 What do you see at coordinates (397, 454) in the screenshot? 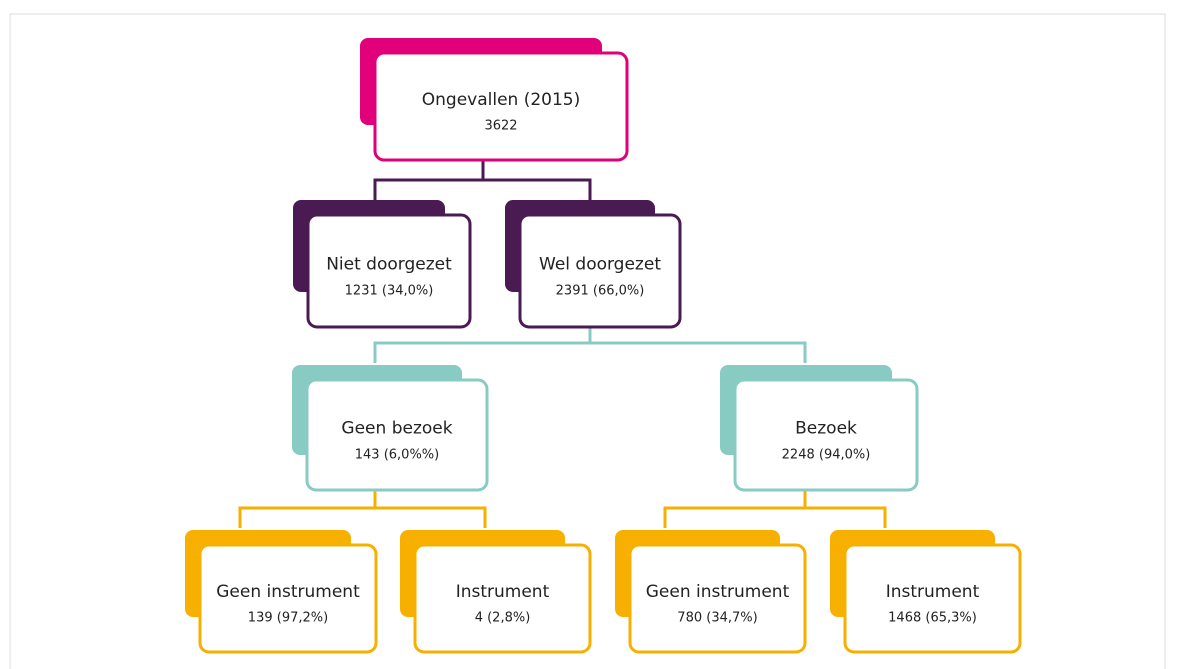
I see `node-value: 143 (6,0%%)` at bounding box center [397, 454].